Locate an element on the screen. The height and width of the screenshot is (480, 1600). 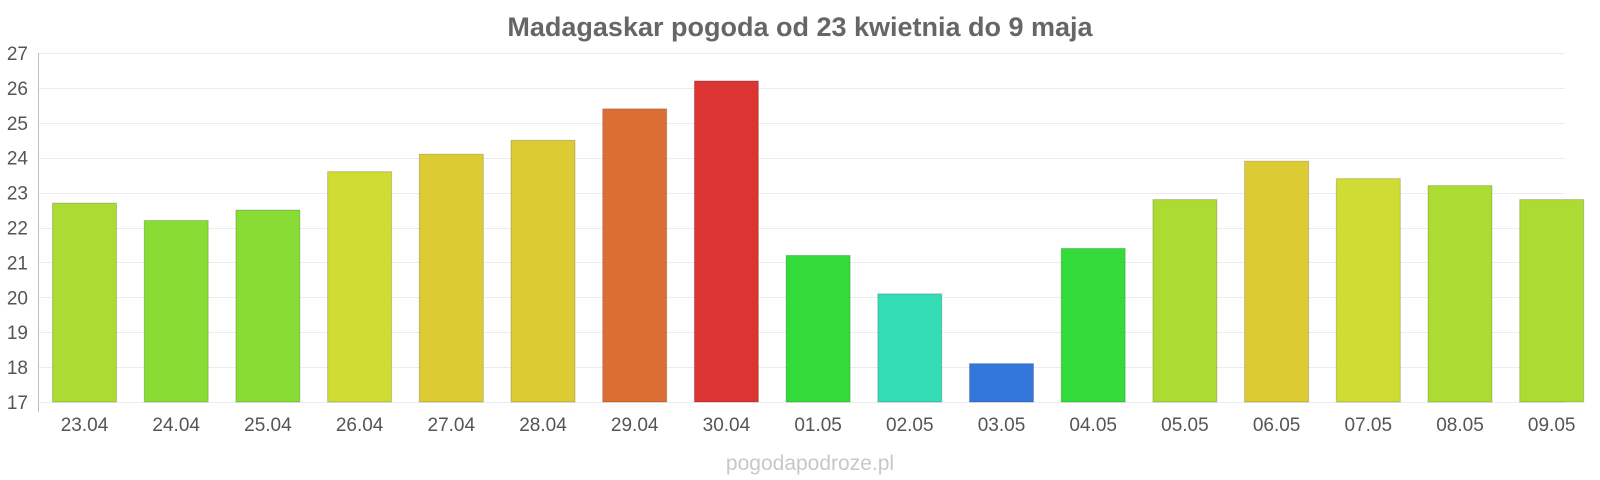
x-tick-label: 02.05 is located at coordinates (910, 425).